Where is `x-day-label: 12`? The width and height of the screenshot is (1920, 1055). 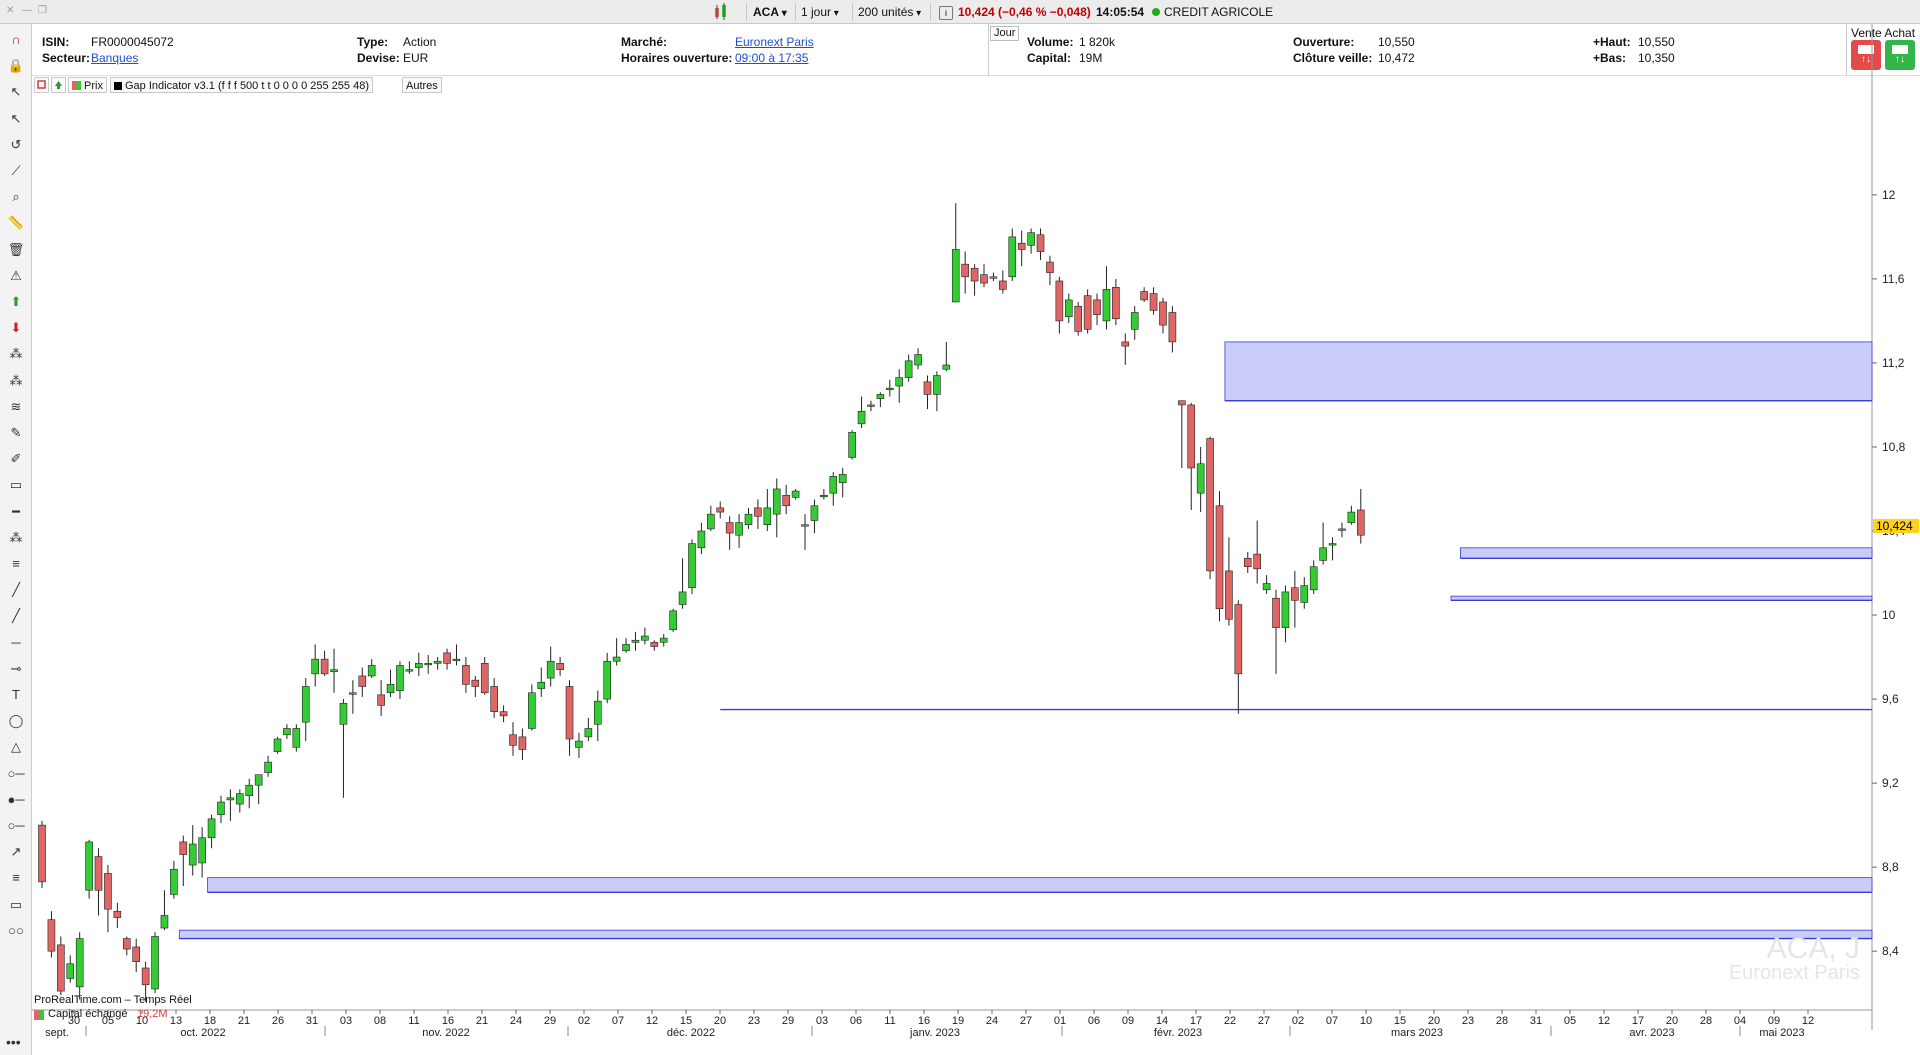 x-day-label: 12 is located at coordinates (1604, 1021).